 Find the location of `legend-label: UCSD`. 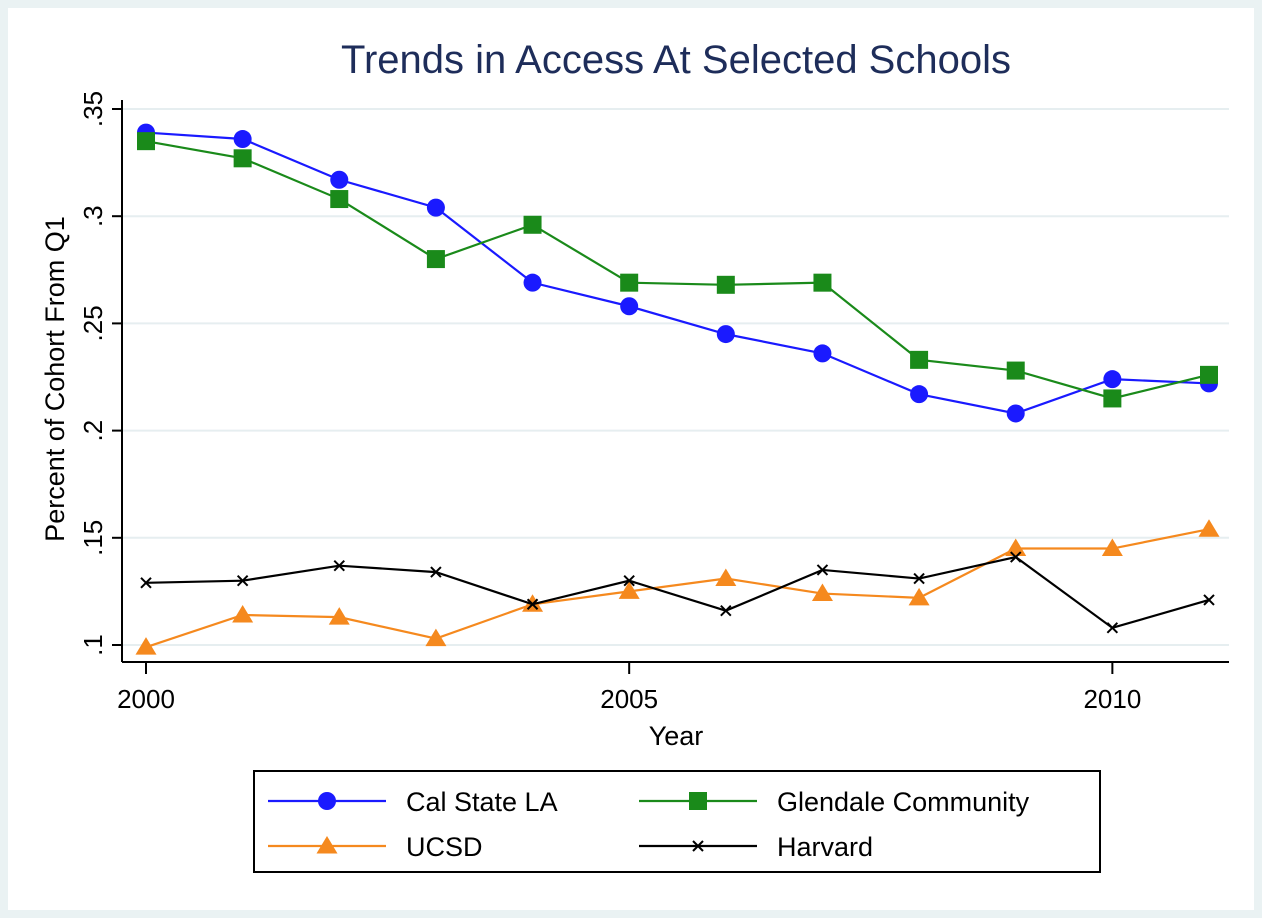

legend-label: UCSD is located at coordinates (444, 847).